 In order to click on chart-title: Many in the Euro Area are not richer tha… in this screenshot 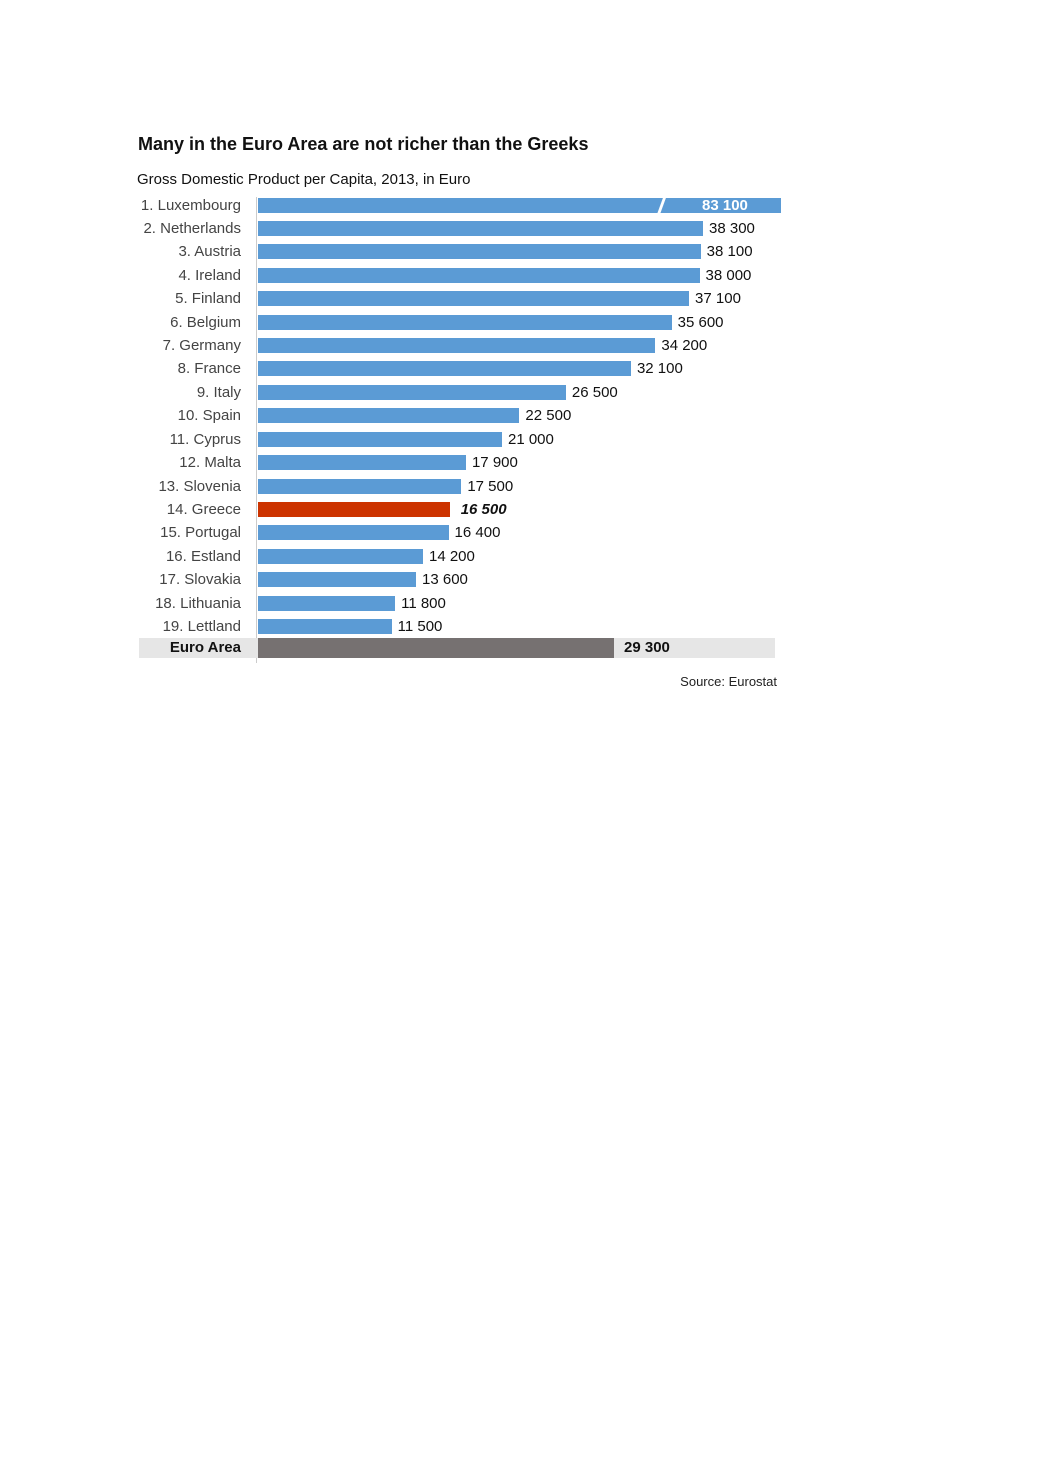, I will do `click(363, 144)`.